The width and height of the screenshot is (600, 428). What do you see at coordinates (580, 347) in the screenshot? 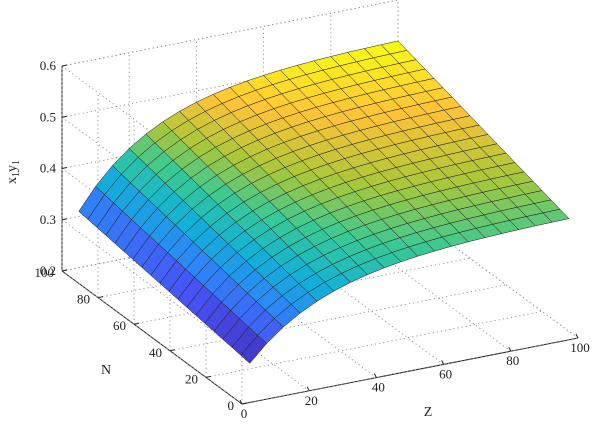
I see `x-tick-label: 100` at bounding box center [580, 347].